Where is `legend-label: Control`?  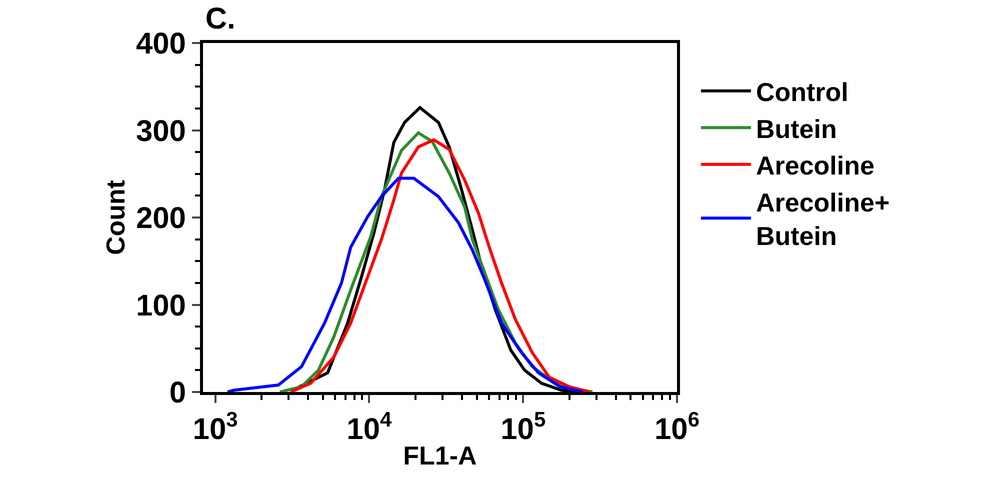
legend-label: Control is located at coordinates (802, 91).